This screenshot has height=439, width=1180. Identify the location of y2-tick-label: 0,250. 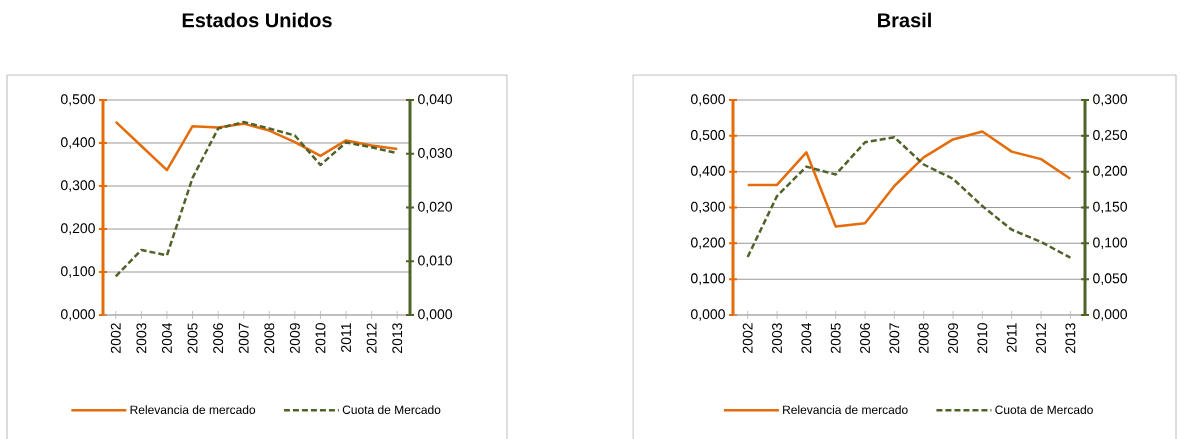
(1110, 136).